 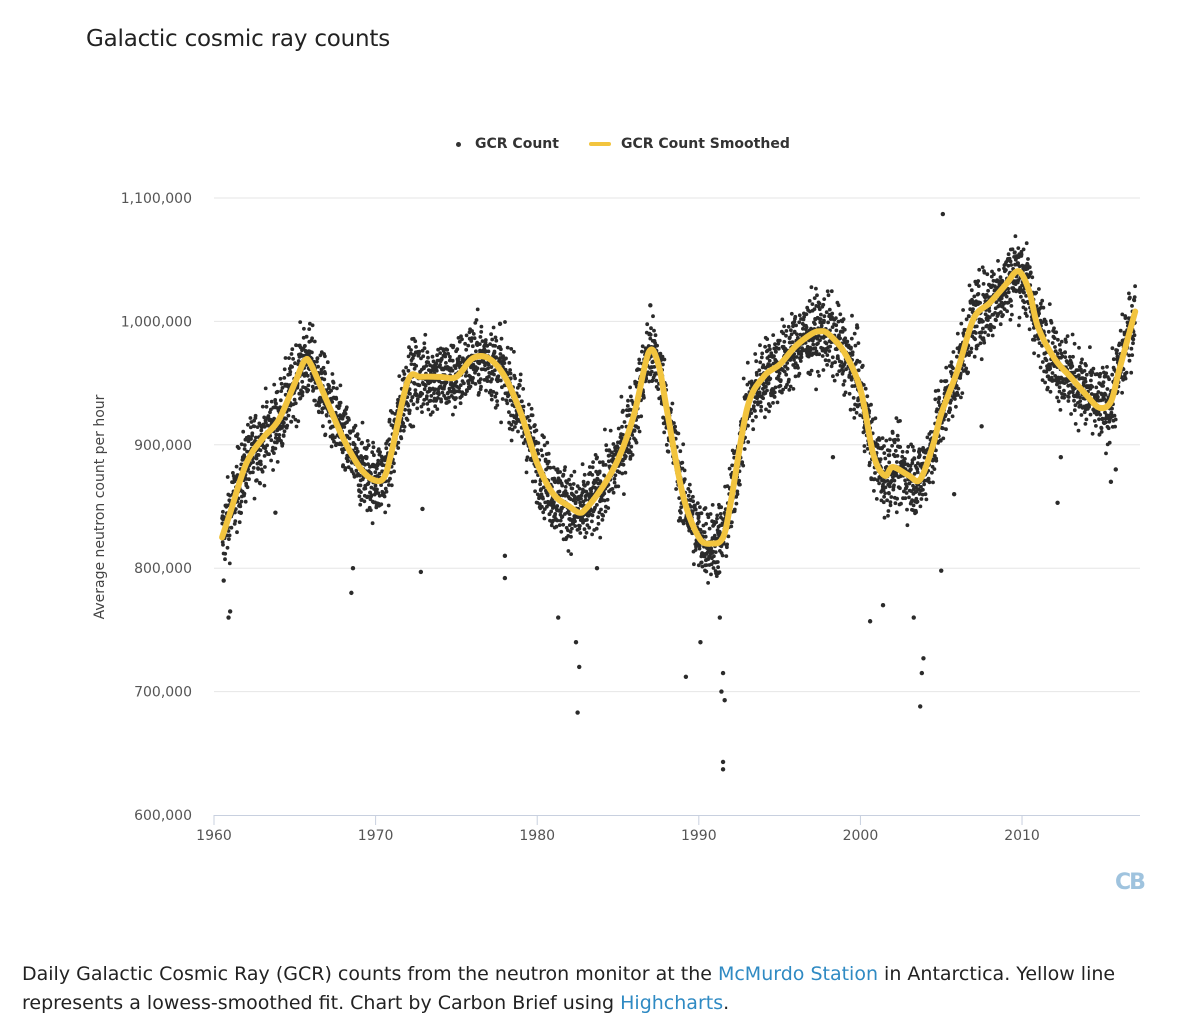 I want to click on y-tick-label: 1,000,000, so click(x=156, y=322).